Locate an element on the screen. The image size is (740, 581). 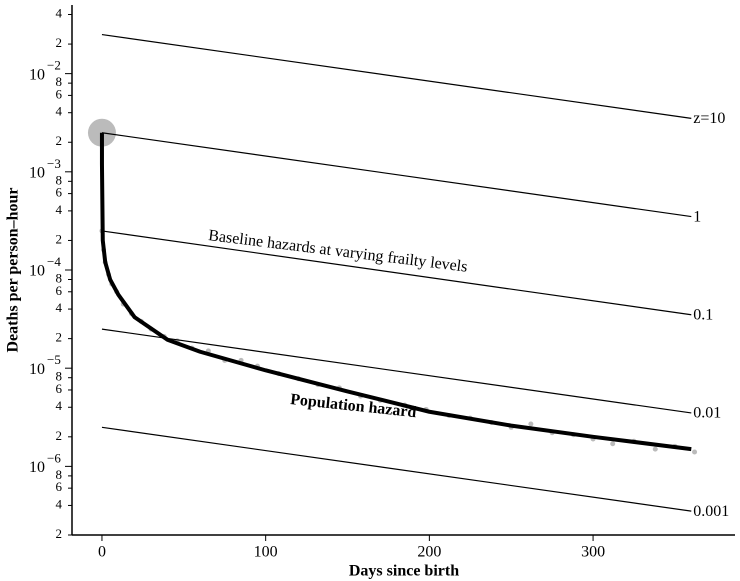
x-tick-label: 200 is located at coordinates (429, 552).